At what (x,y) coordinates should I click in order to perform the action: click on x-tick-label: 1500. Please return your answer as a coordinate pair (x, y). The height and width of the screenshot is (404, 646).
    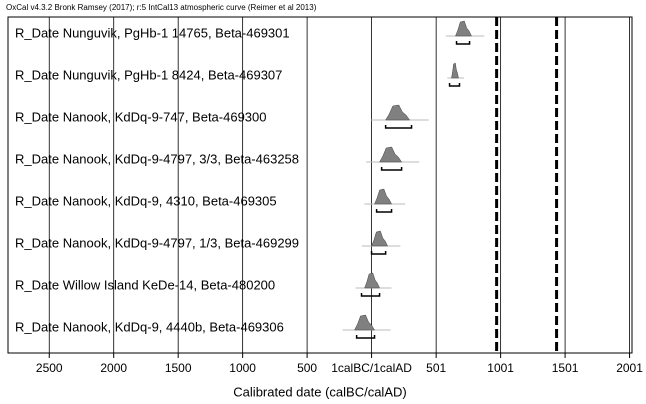
    Looking at the image, I should click on (178, 368).